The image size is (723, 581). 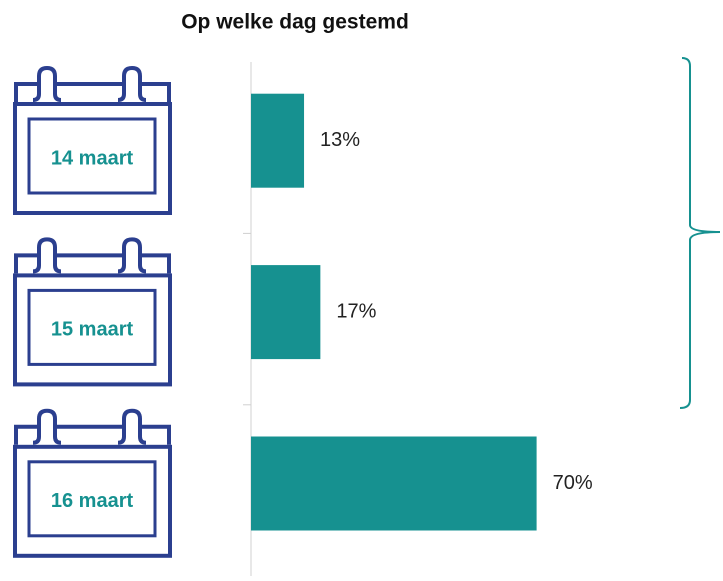 What do you see at coordinates (573, 483) in the screenshot?
I see `value-label: 70%` at bounding box center [573, 483].